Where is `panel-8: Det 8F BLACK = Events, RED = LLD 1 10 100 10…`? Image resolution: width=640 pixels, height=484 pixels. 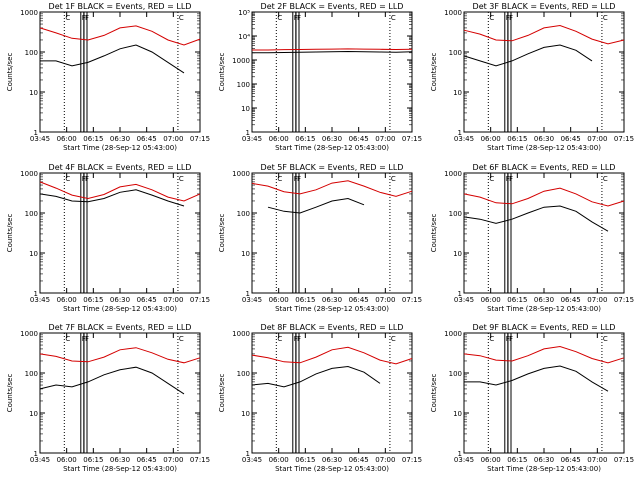 panel-8: Det 8F BLACK = Events, RED = LLD 1 10 100 10… is located at coordinates (320, 398).